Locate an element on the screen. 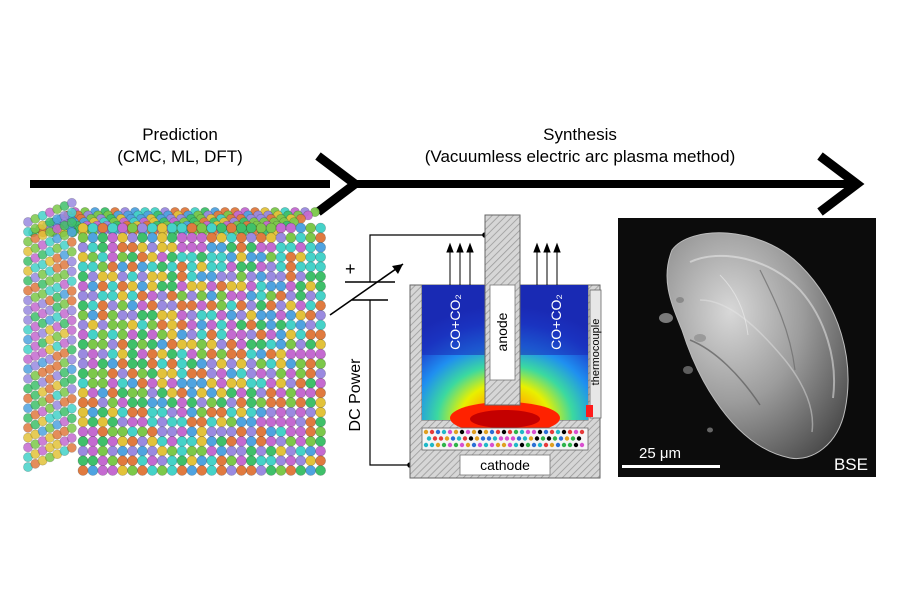  thermocouple is located at coordinates (595, 354).